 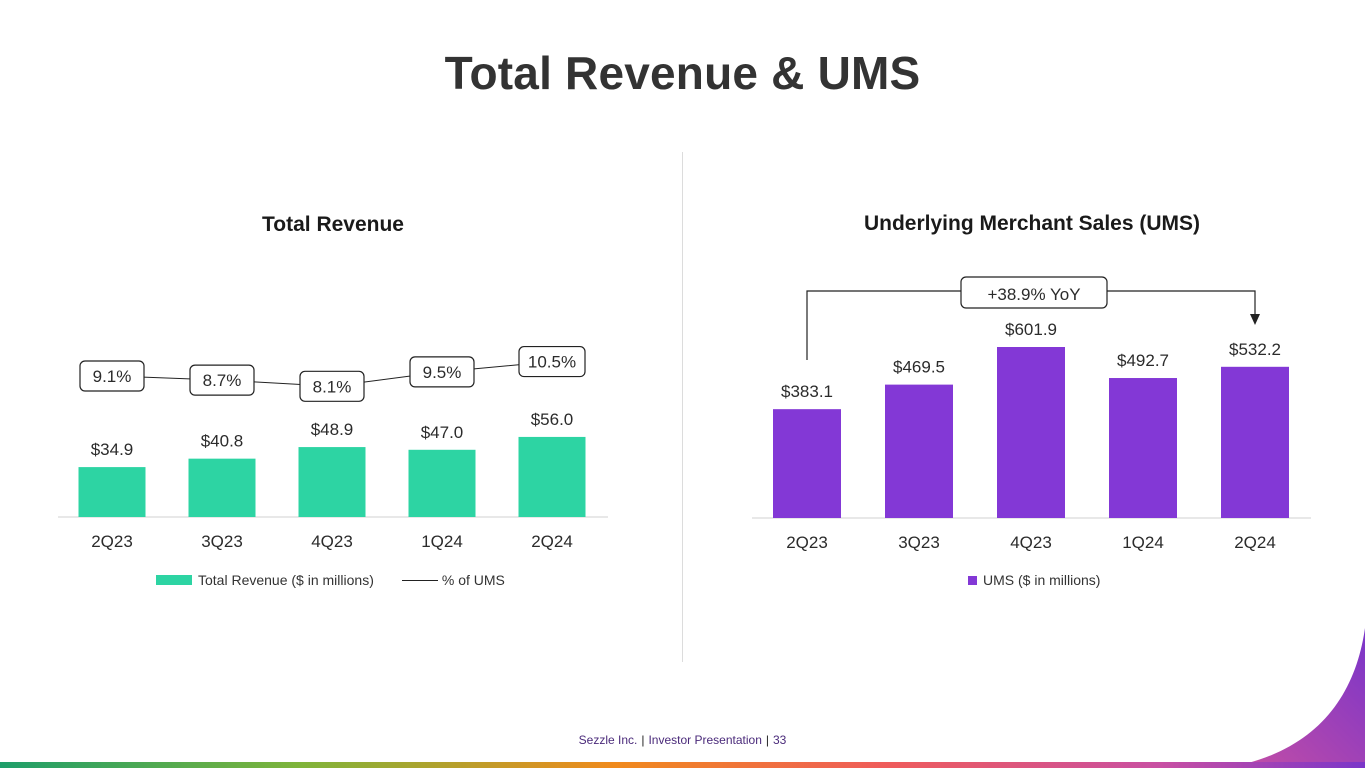 I want to click on revenue-chart-title: Total Revenue, so click(x=333, y=224).